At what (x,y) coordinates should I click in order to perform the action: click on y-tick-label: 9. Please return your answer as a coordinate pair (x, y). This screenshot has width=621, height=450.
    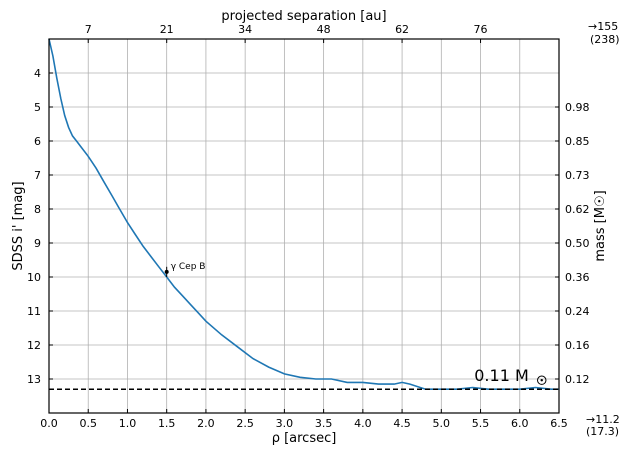
    Looking at the image, I should click on (37, 243).